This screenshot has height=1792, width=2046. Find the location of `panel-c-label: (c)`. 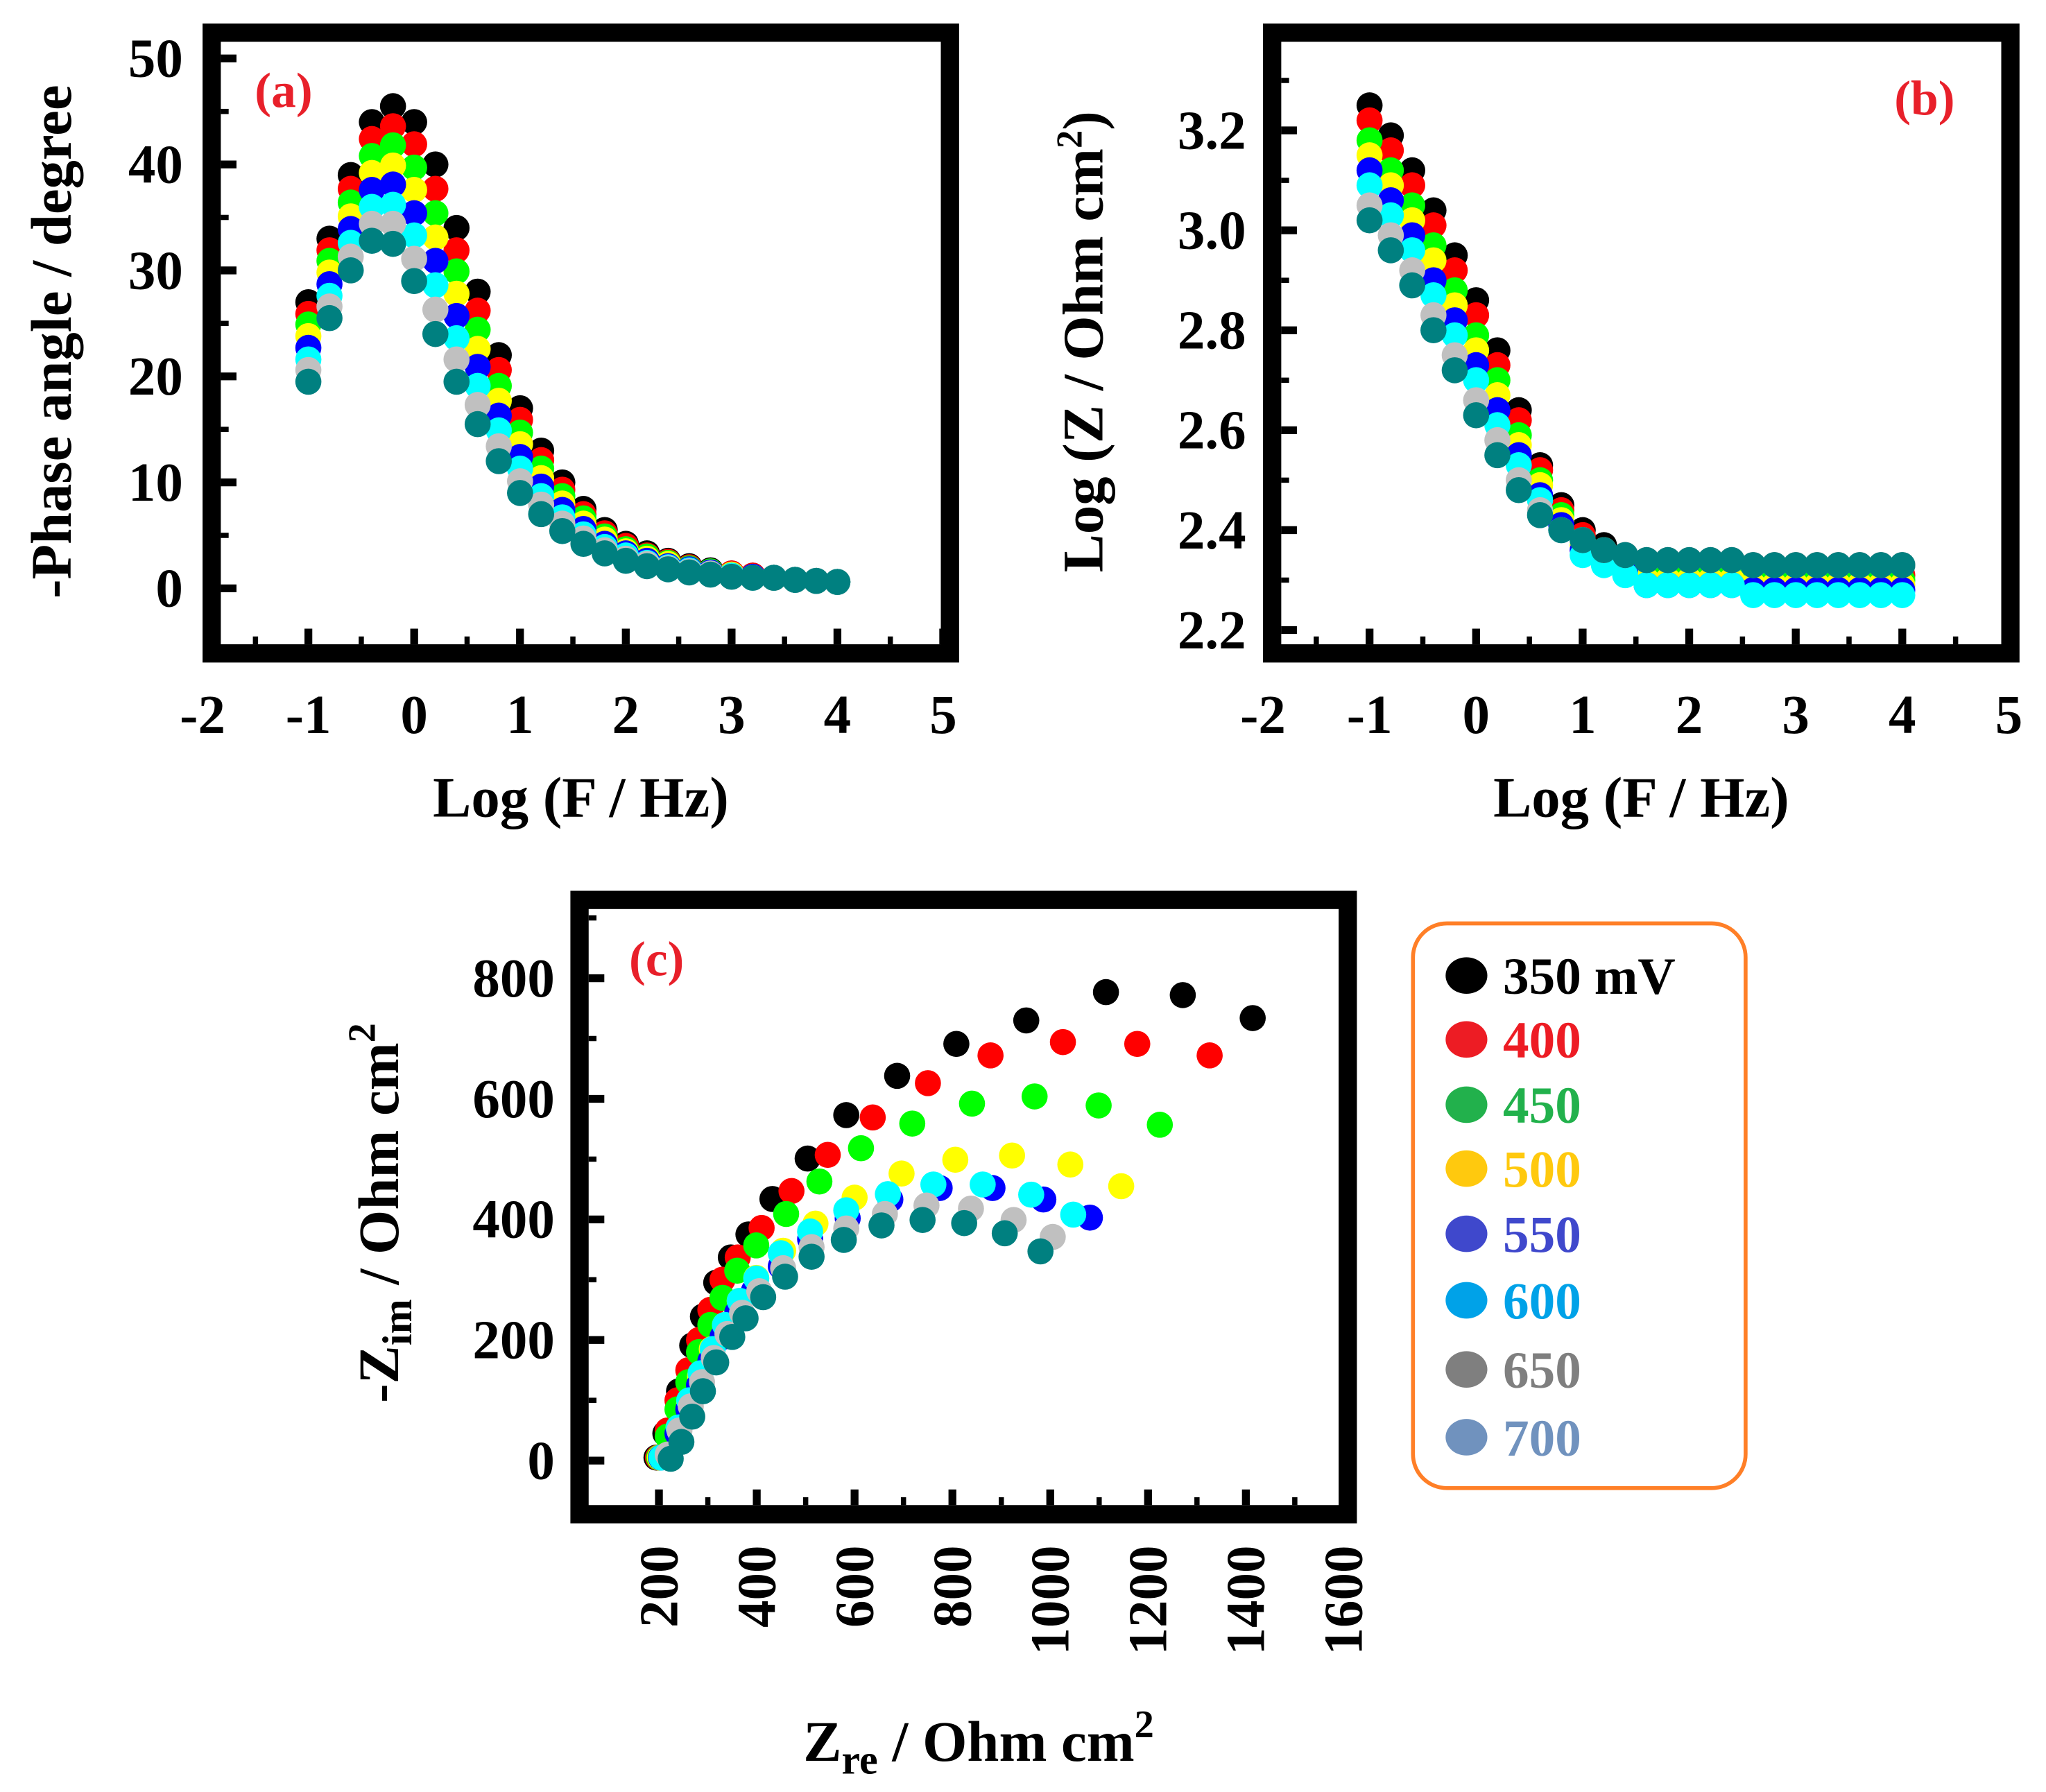

panel-c-label: (c) is located at coordinates (656, 960).